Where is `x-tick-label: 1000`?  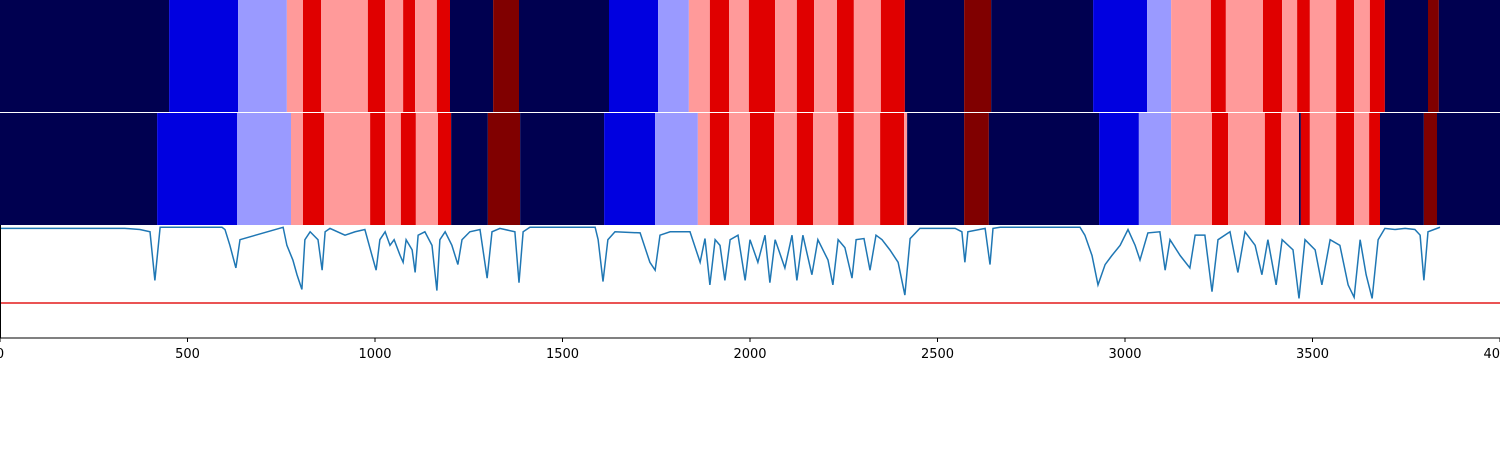 x-tick-label: 1000 is located at coordinates (374, 354).